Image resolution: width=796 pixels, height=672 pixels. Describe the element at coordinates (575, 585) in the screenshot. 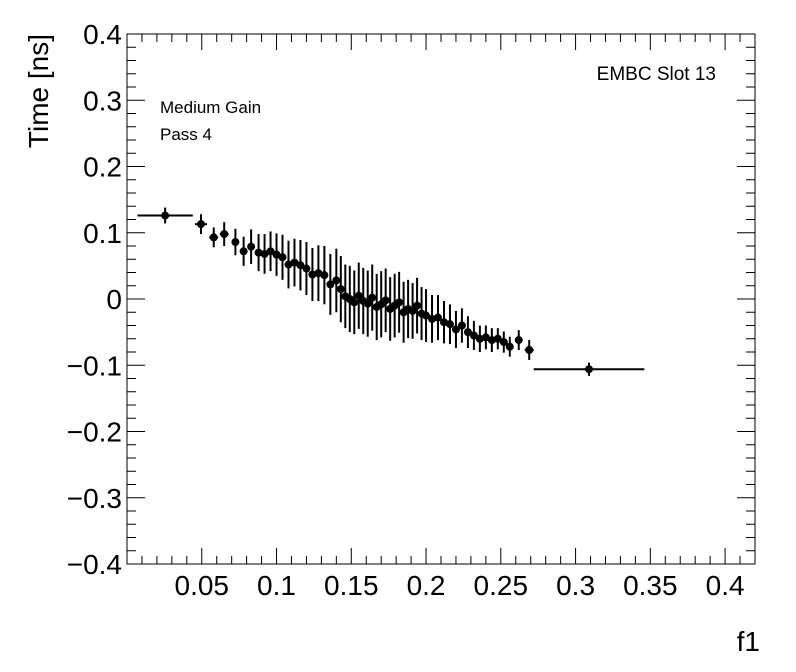

I see `x-tick-label: 0.3` at that location.